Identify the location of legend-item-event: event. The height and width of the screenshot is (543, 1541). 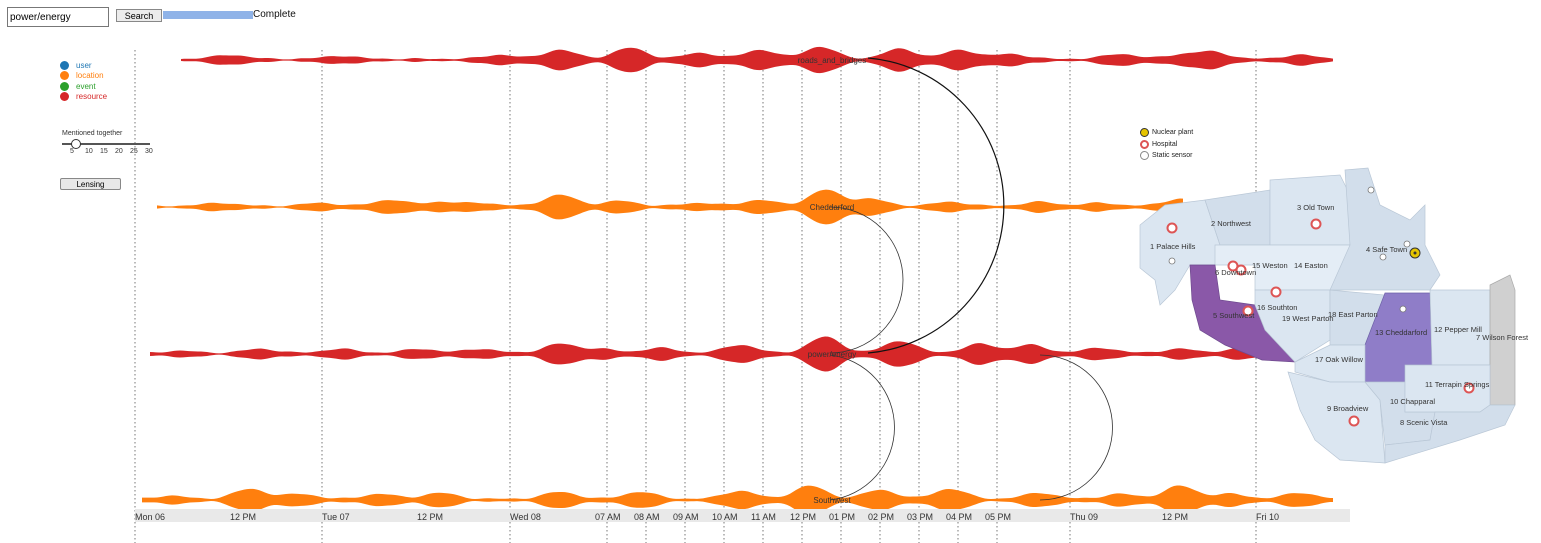
(83, 86).